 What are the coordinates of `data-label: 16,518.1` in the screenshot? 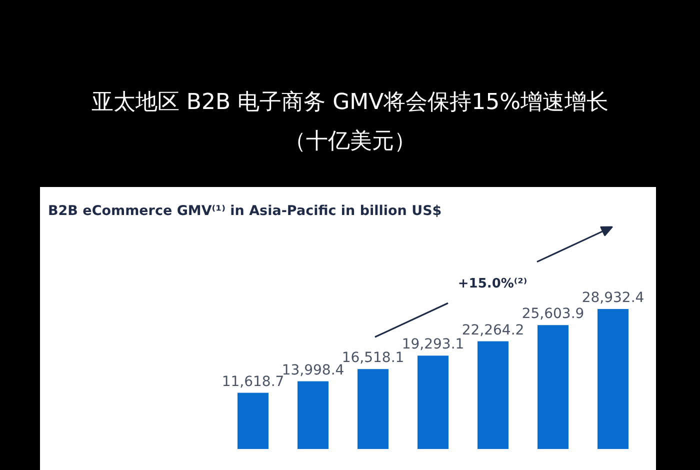 It's located at (373, 358).